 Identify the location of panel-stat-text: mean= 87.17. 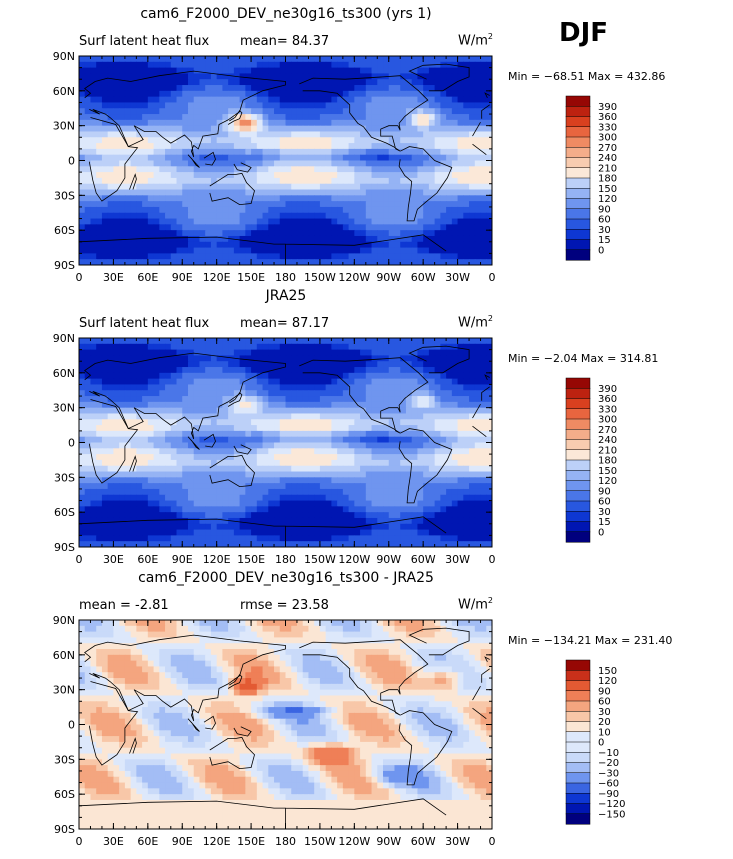
(285, 323).